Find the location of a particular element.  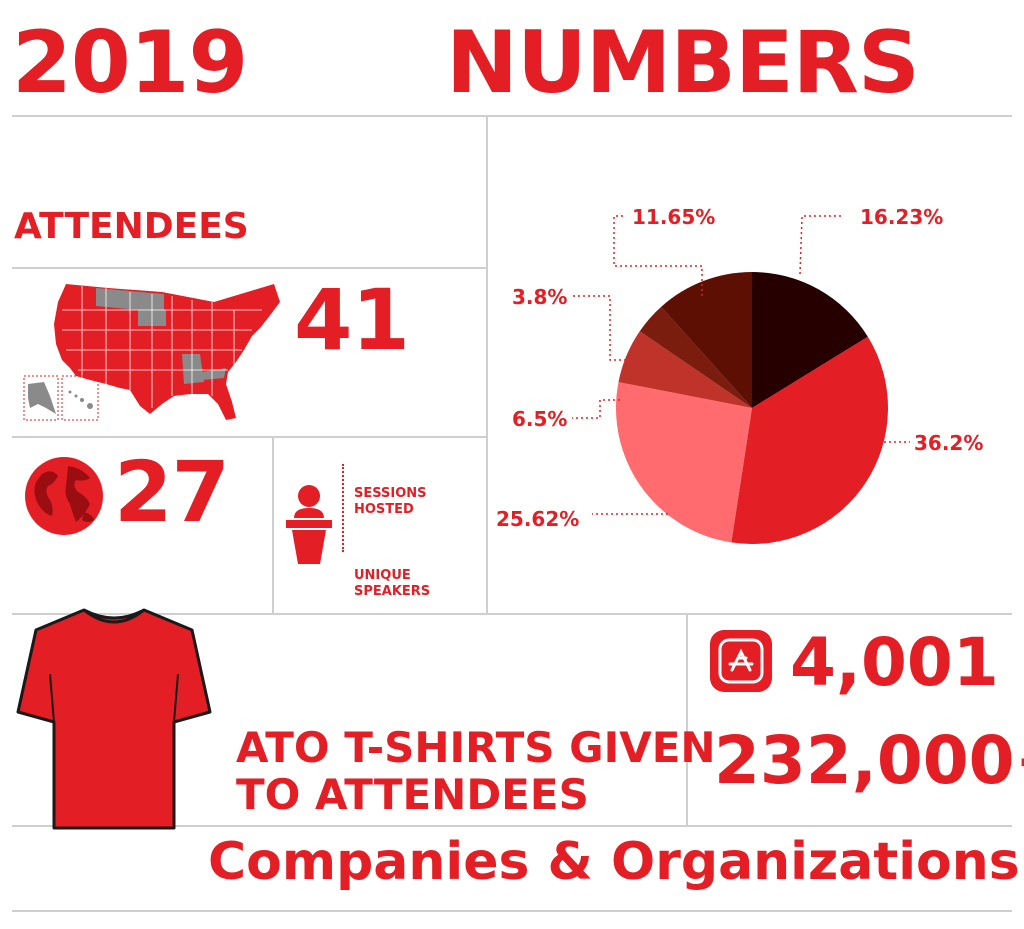

alaska-inset-frame is located at coordinates (41, 398).